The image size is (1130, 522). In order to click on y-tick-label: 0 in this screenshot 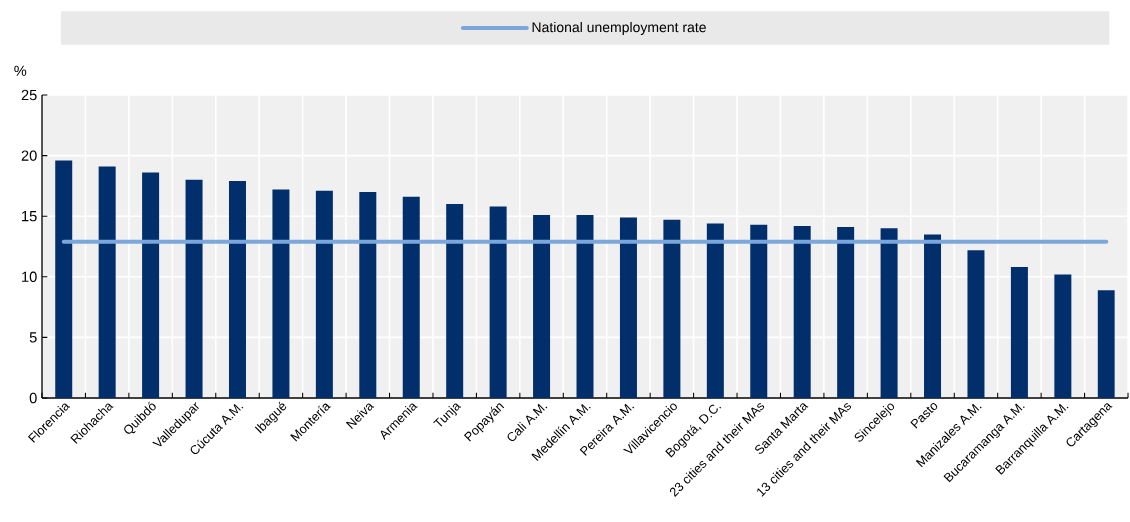, I will do `click(33, 398)`.